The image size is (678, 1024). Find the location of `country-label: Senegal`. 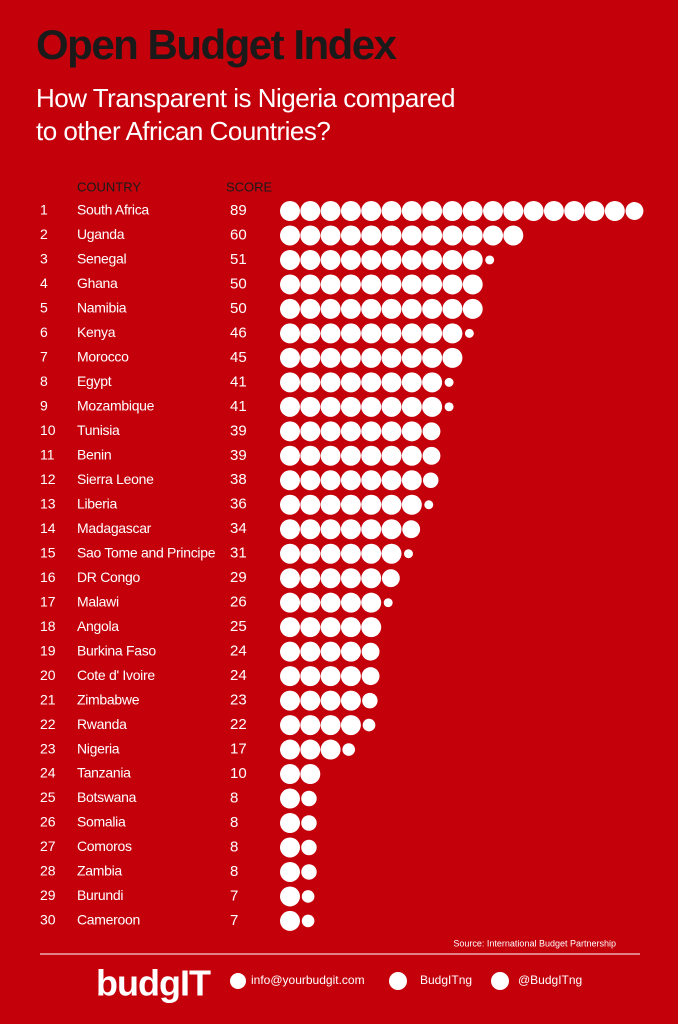

country-label: Senegal is located at coordinates (101, 259).